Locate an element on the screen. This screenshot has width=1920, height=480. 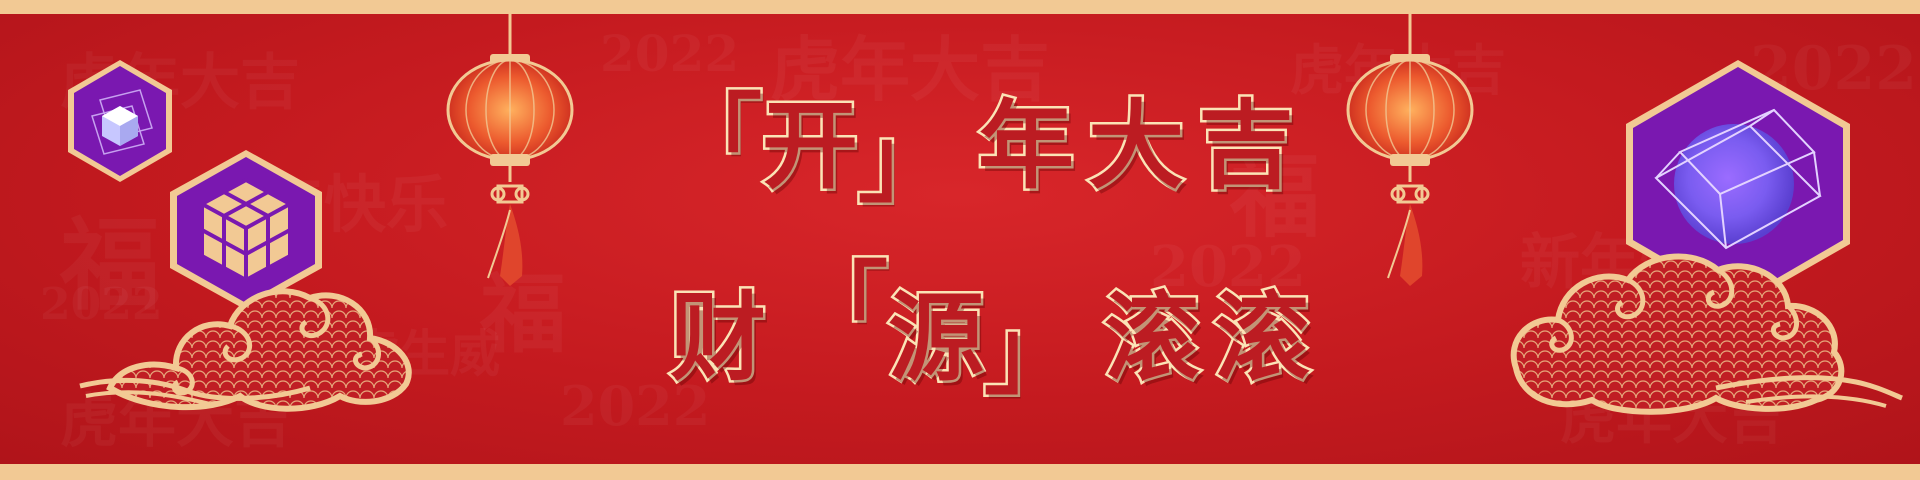
top-border is located at coordinates (960, 7).